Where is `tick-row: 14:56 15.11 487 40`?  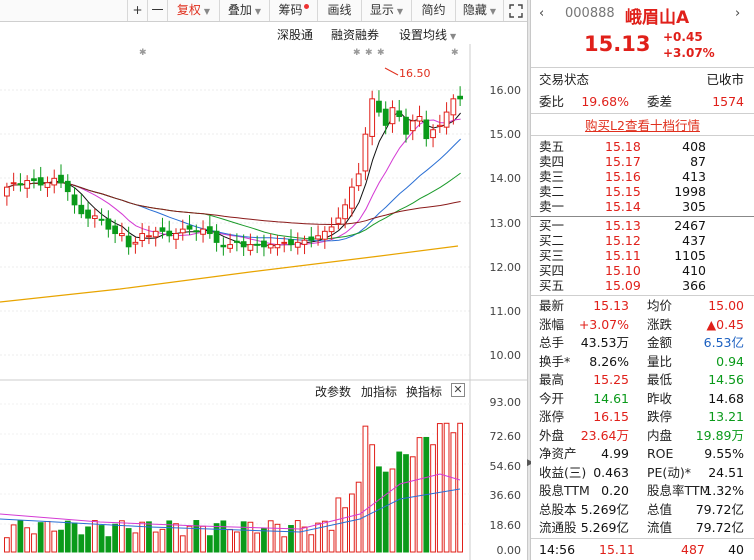
tick-row: 14:56 15.11 487 40 is located at coordinates (642, 550).